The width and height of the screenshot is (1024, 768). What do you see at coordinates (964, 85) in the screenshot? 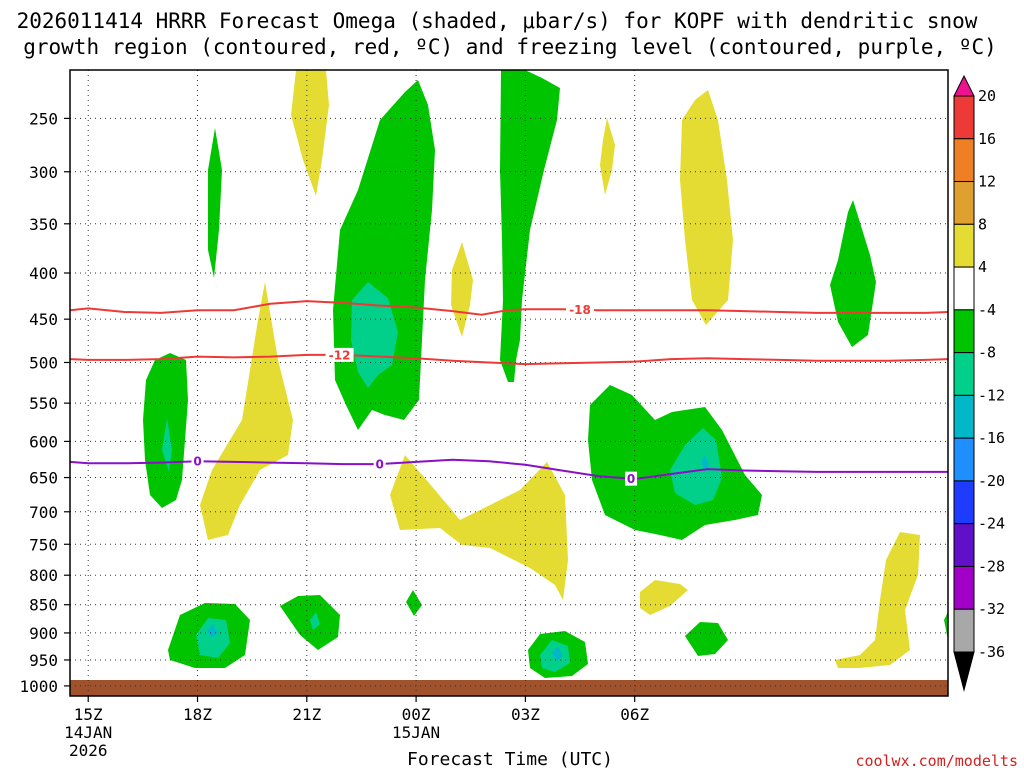
I see `colorbar-top-arrow` at bounding box center [964, 85].